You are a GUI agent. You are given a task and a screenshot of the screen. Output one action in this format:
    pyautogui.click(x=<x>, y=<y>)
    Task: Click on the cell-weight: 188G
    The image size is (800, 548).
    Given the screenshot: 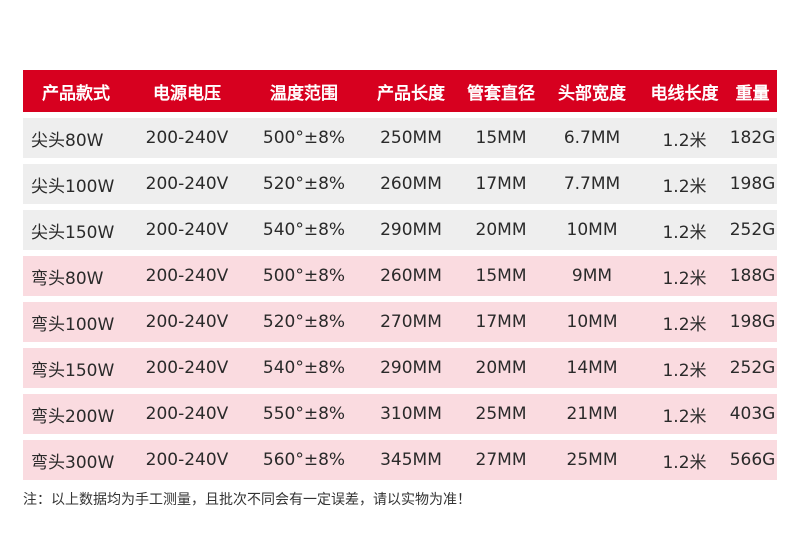 What is the action you would take?
    pyautogui.click(x=752, y=276)
    